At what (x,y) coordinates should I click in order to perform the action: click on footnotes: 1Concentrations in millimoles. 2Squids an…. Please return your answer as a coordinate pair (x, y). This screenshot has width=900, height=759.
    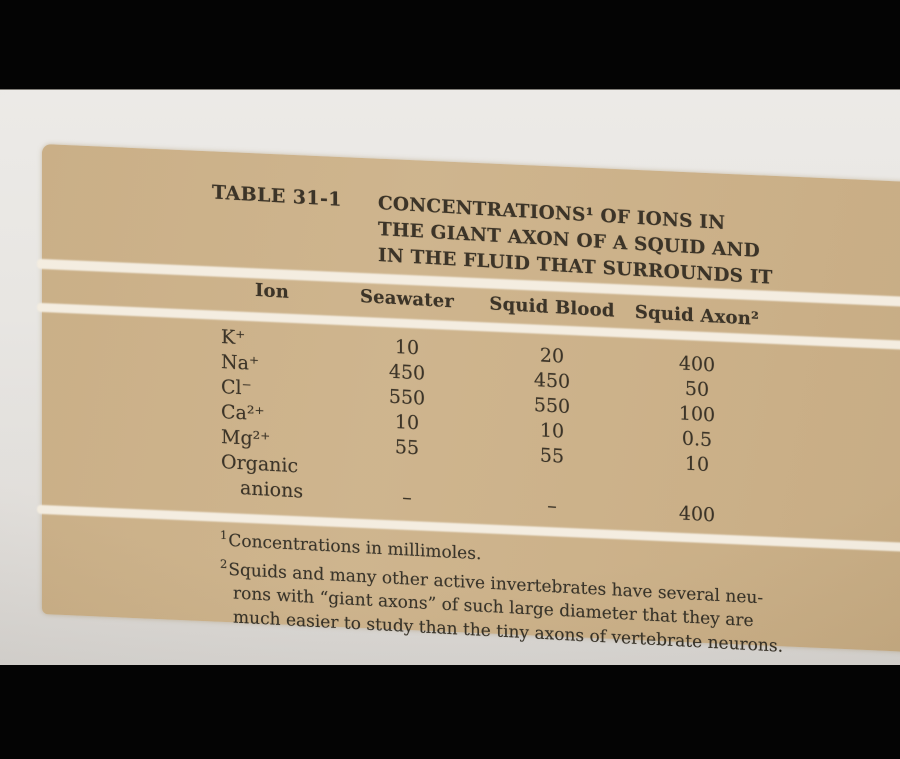
    Looking at the image, I should click on (504, 592).